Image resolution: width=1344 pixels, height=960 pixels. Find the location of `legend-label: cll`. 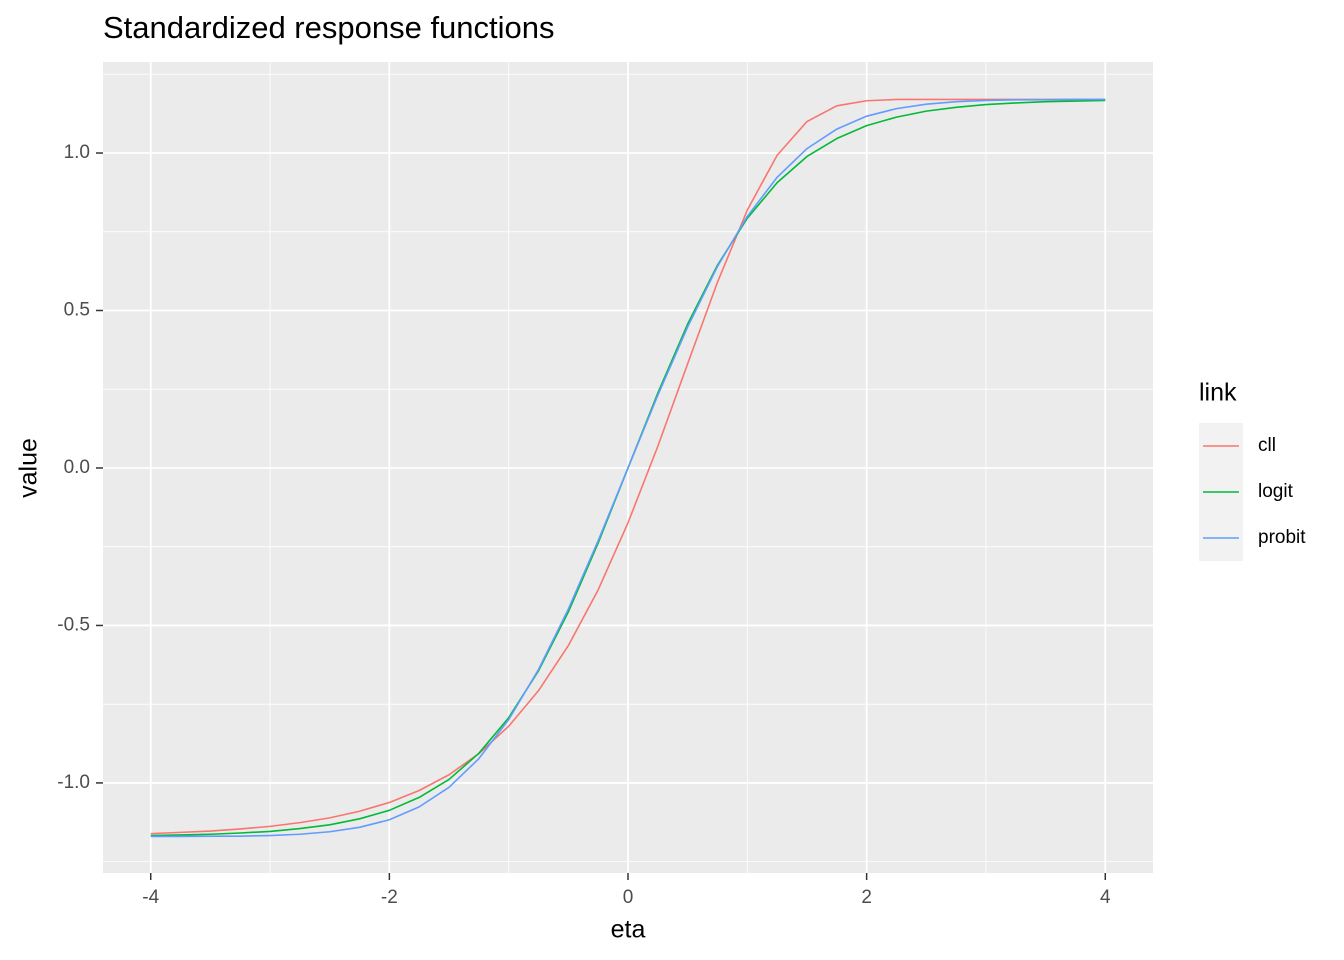

legend-label: cll is located at coordinates (1267, 445).